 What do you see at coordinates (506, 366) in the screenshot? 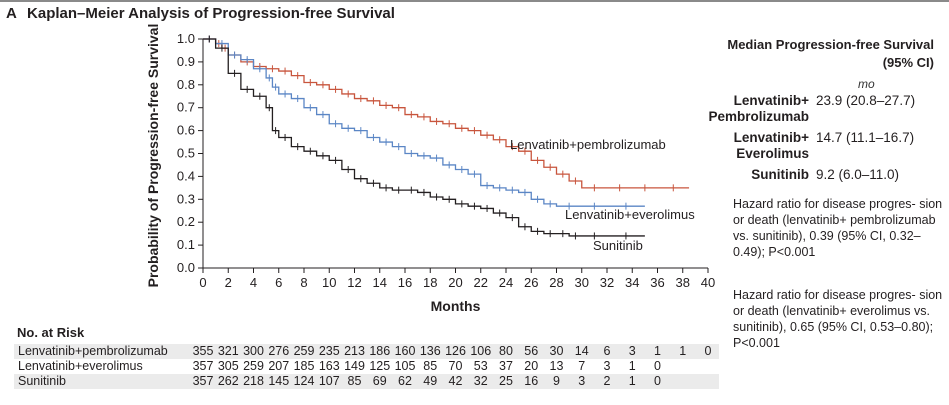
I see `risk-cell: 37` at bounding box center [506, 366].